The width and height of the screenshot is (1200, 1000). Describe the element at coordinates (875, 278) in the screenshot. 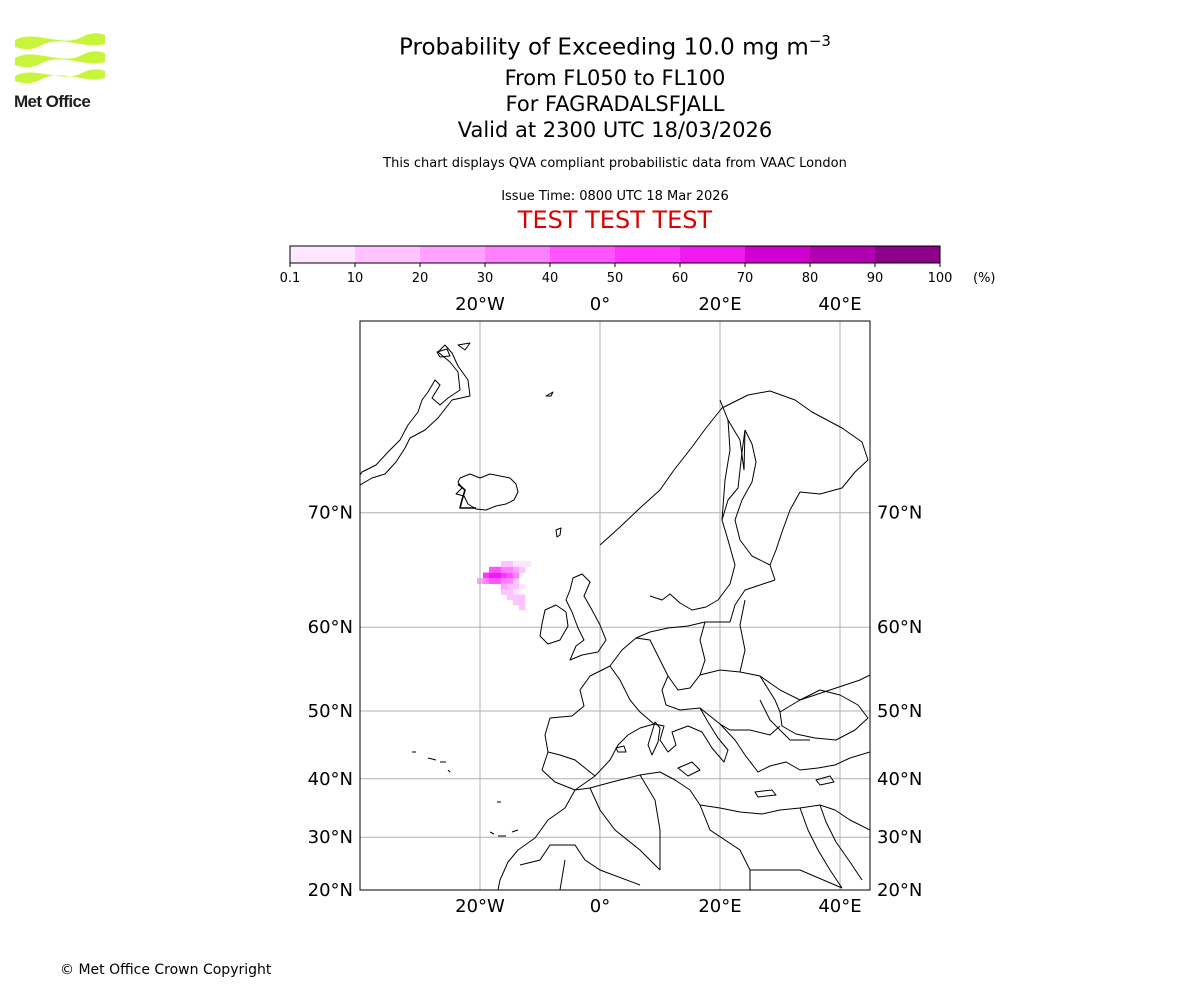

I see `colorbar-tick-label: 90` at that location.